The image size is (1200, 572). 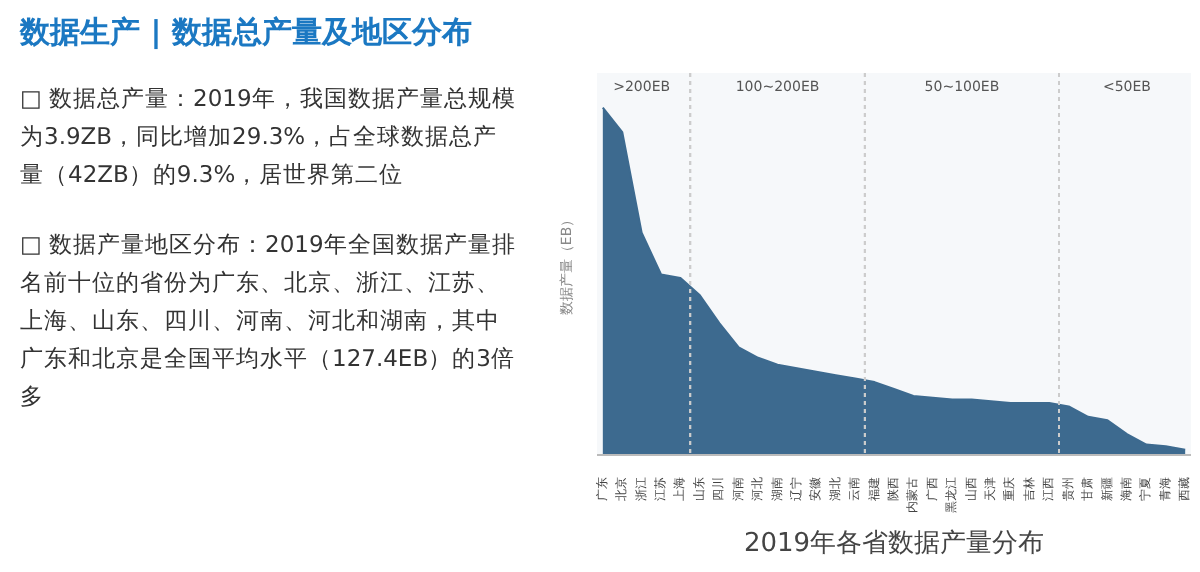 What do you see at coordinates (269, 321) in the screenshot?
I see `text: □ 数据产量地区分布：2019年全国数据产量排名前十位的省份为广东、北京、浙江、江苏、上海、山东、四川、河南、河北和湖南，其中广东和北京是全国平均水平（127.4EB）的3倍多` at bounding box center [269, 321].